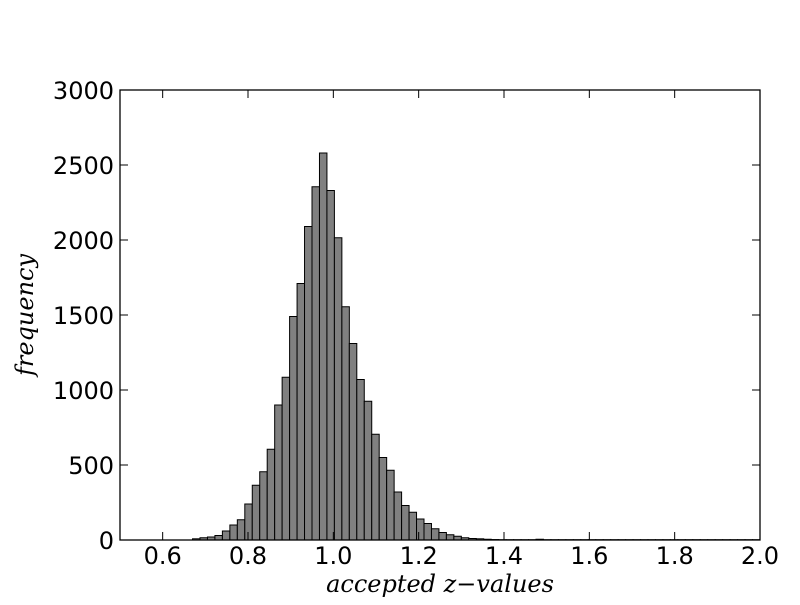 The image size is (800, 605). Describe the element at coordinates (760, 556) in the screenshot. I see `x-tick-label: 2.0` at that location.